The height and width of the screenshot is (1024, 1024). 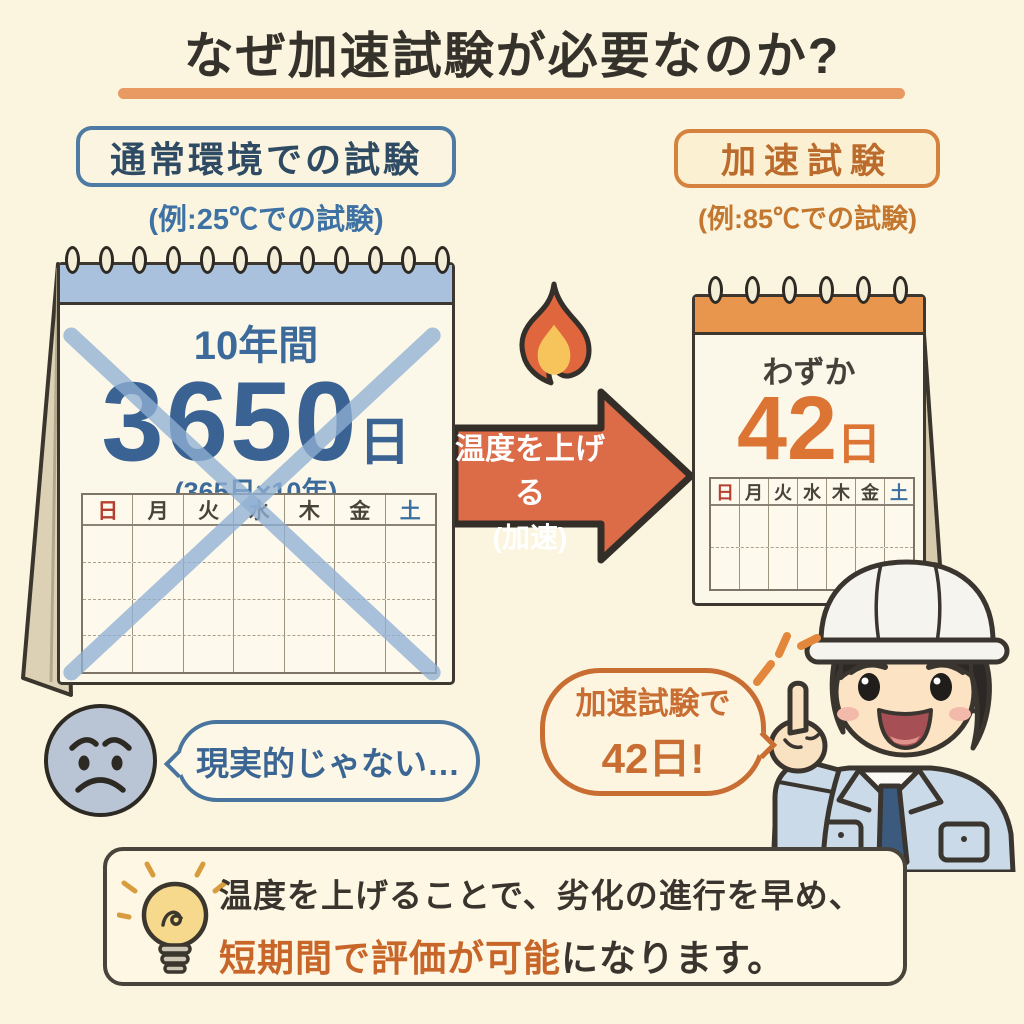 What do you see at coordinates (653, 703) in the screenshot?
I see `speech-line1: 加速試験で` at bounding box center [653, 703].